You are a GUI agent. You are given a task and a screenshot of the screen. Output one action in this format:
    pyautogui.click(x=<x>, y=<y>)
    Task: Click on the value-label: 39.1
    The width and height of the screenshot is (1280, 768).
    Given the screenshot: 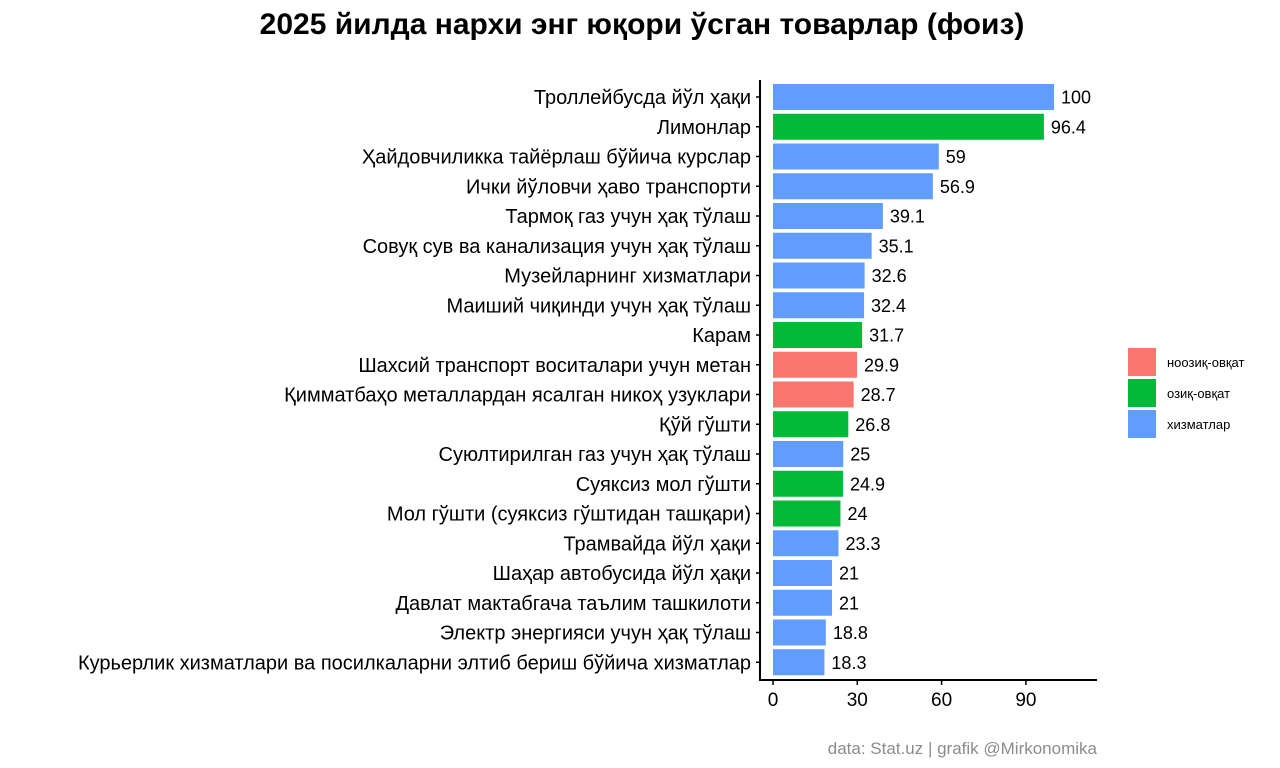 What is the action you would take?
    pyautogui.click(x=907, y=217)
    